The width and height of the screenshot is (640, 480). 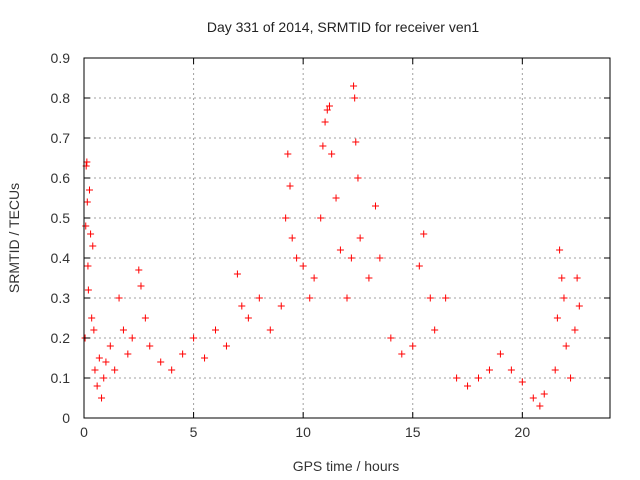 I want to click on x-tick-label: 5, so click(x=194, y=432).